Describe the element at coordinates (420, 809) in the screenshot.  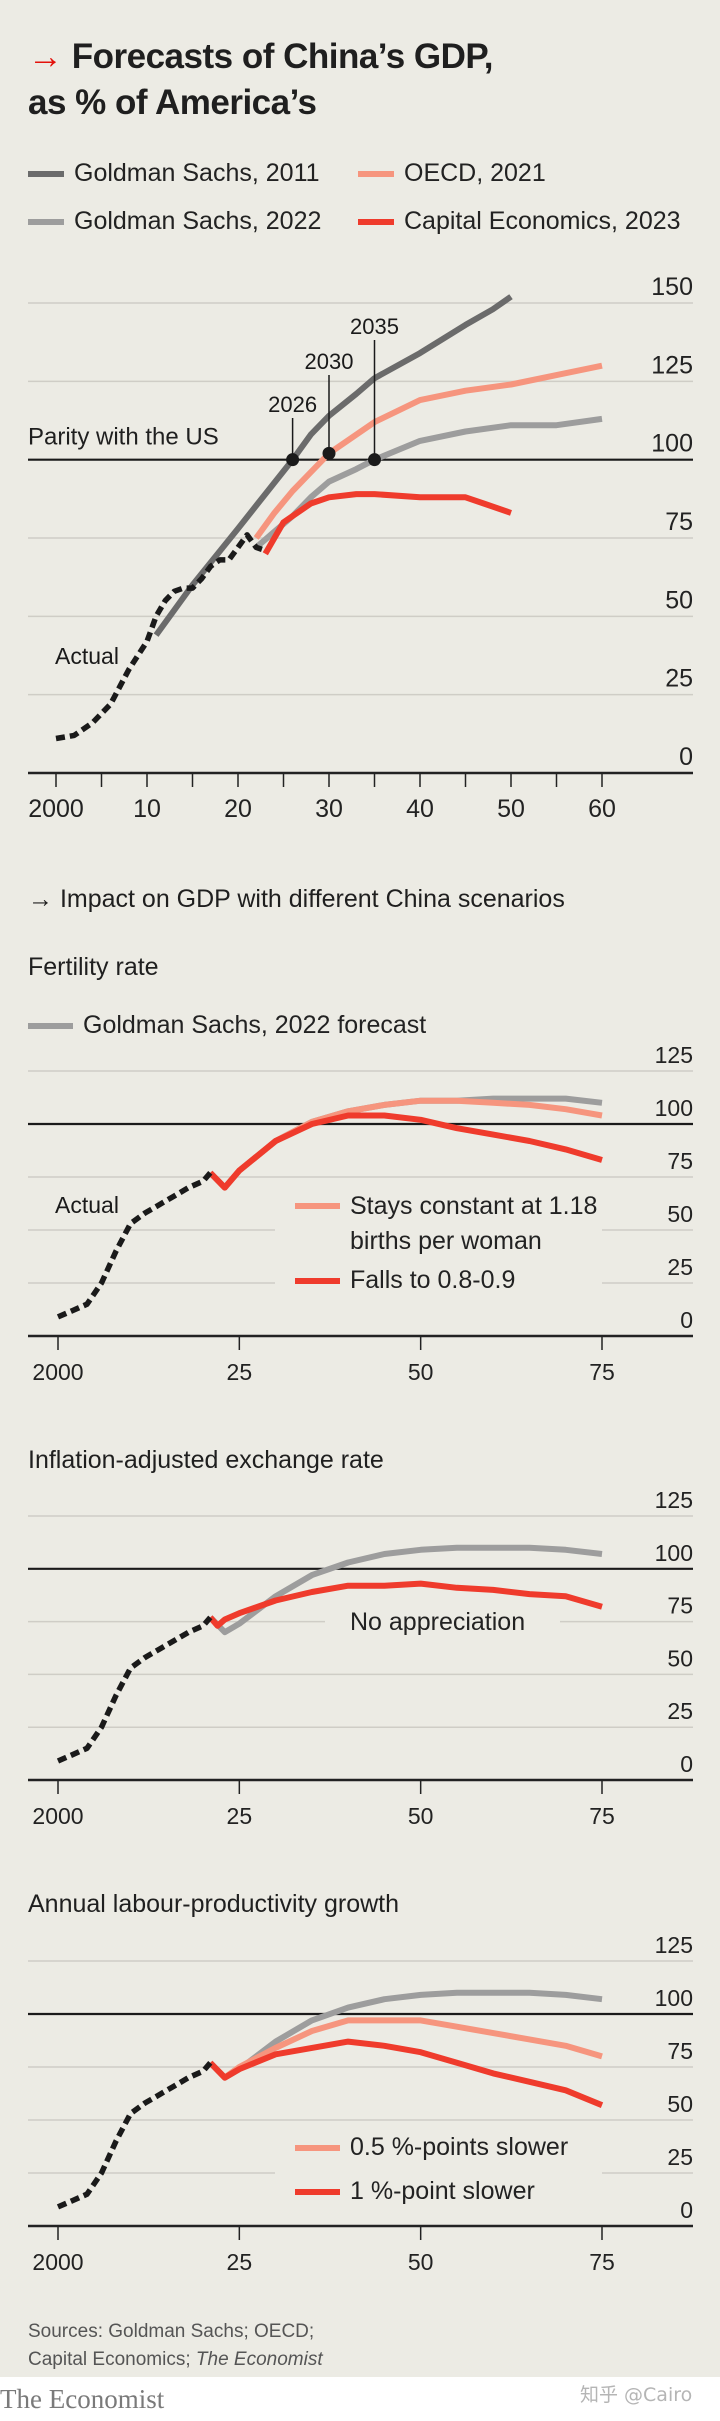
I see `x-tick-label: 40` at that location.